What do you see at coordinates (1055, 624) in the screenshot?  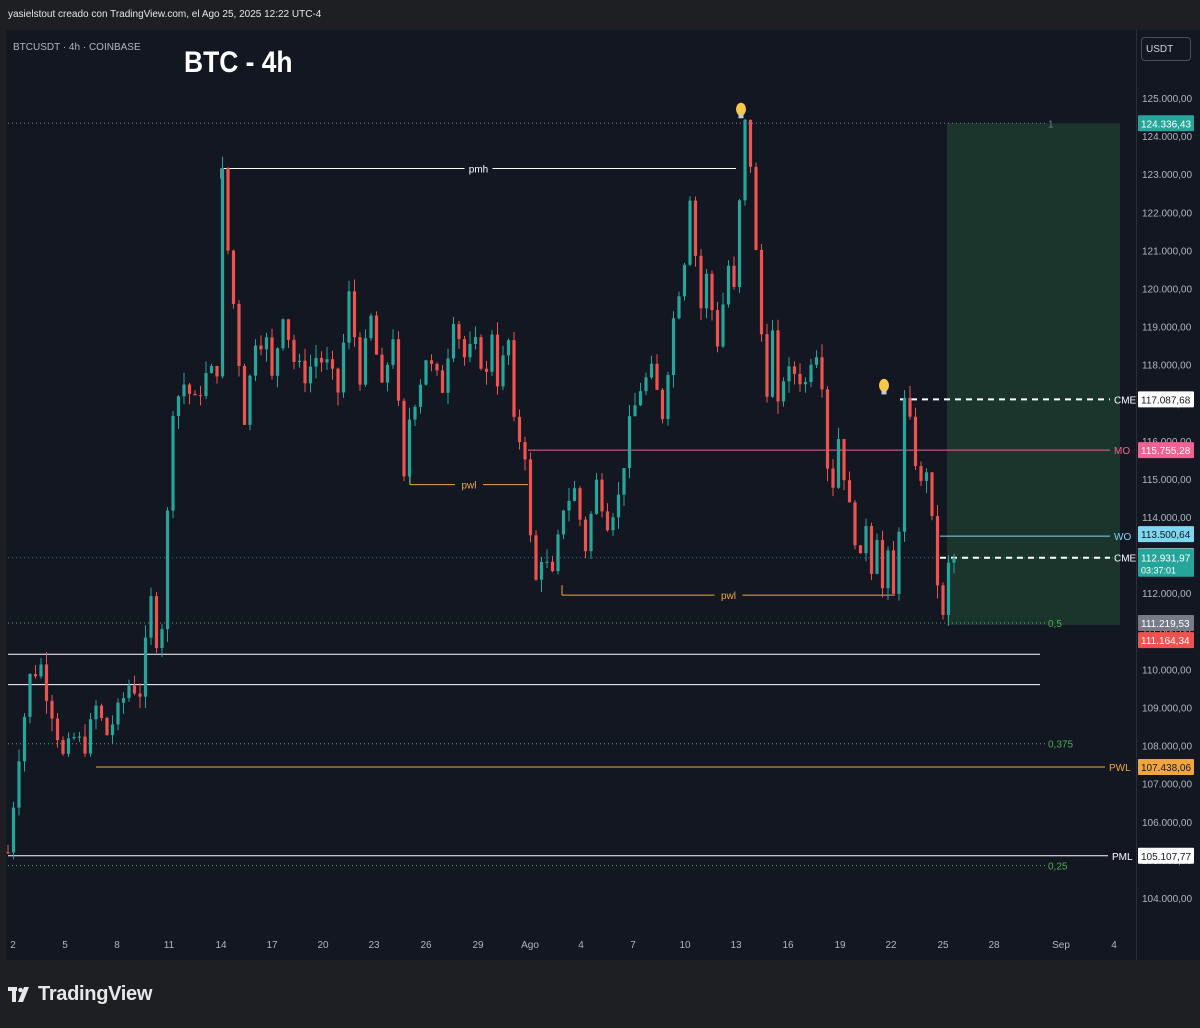 I see `fib-label: 0,5` at bounding box center [1055, 624].